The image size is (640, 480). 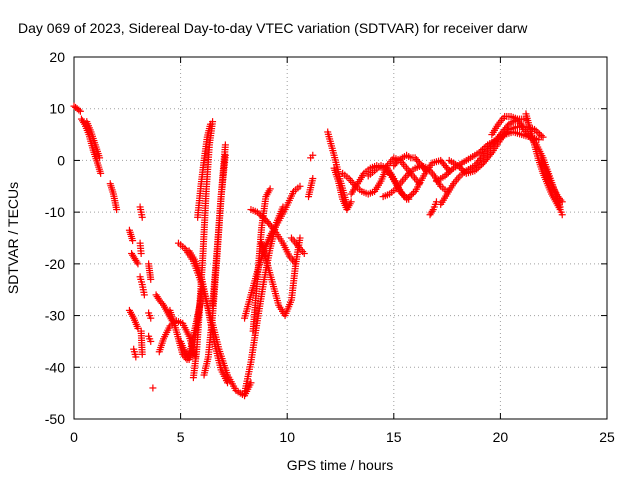 I want to click on y-tick-label: -10, so click(x=55, y=212).